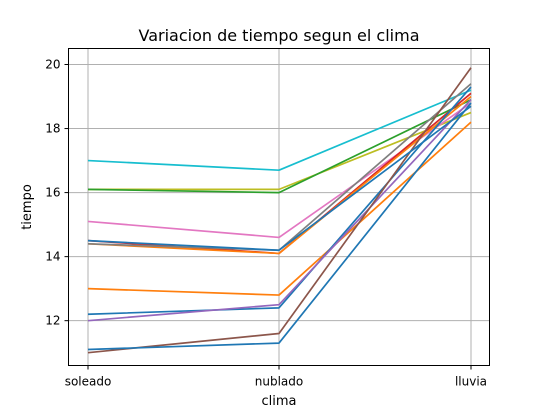 Image resolution: width=545 pixels, height=409 pixels. What do you see at coordinates (279, 382) in the screenshot?
I see `x-tick-label: nublado` at bounding box center [279, 382].